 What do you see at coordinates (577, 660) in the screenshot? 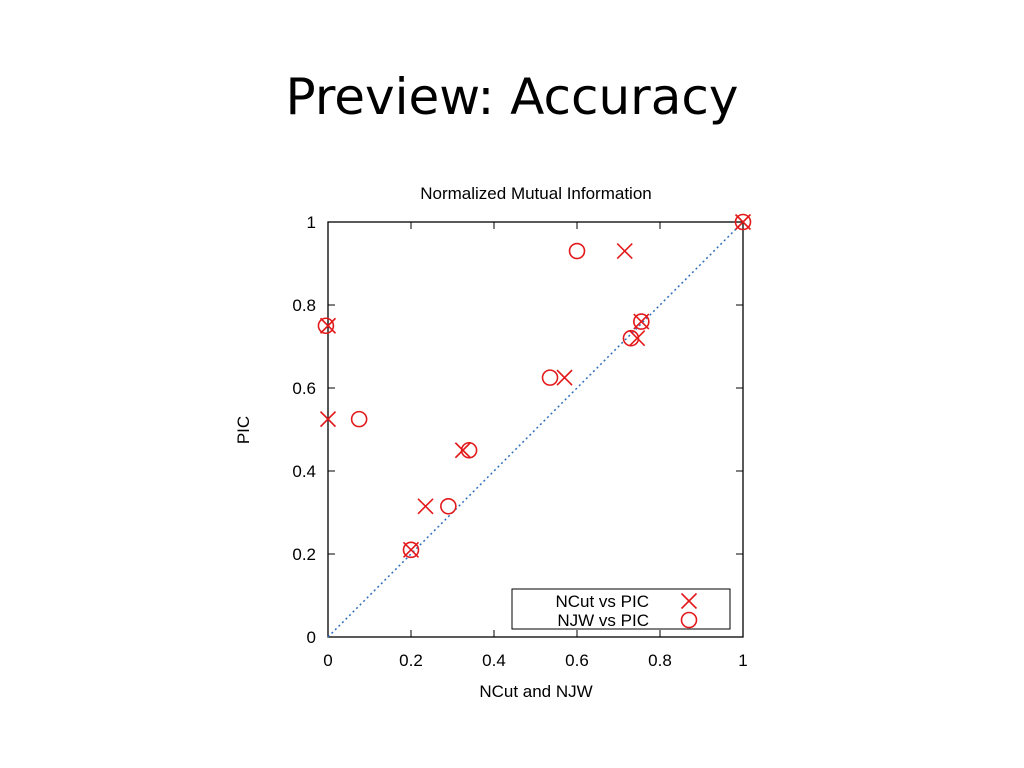
I see `x-tick-label: 0.6` at bounding box center [577, 660].